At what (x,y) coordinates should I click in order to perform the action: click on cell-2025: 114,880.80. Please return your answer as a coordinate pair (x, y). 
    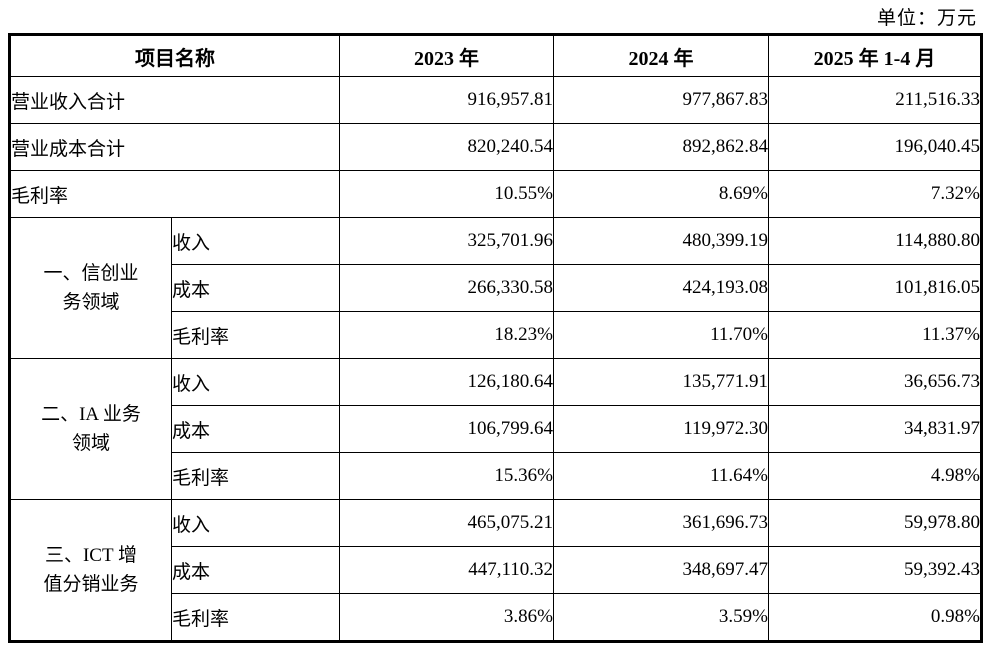
    Looking at the image, I should click on (875, 241).